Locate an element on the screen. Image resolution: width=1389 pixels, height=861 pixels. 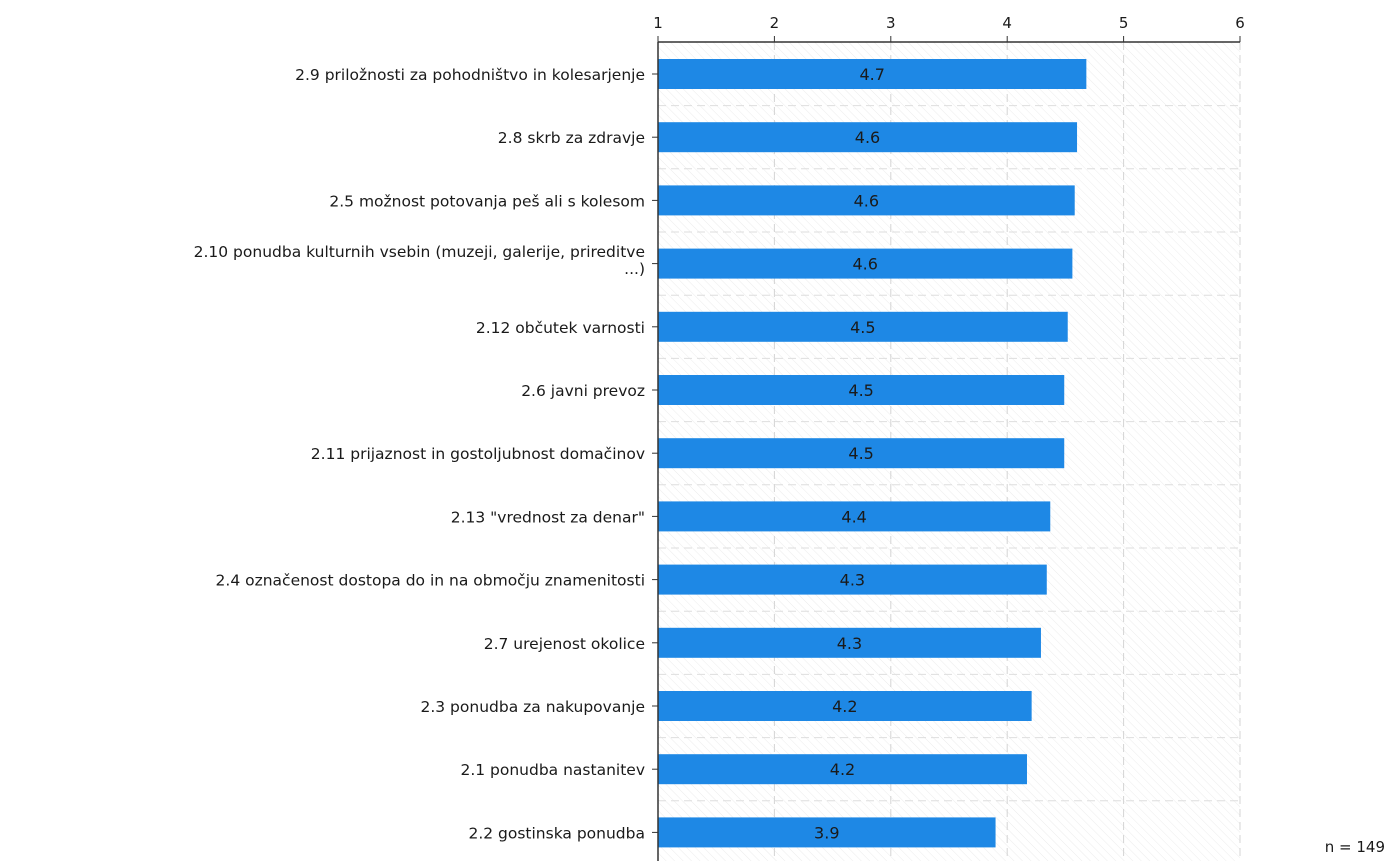
category-label: ...) is located at coordinates (634, 269).